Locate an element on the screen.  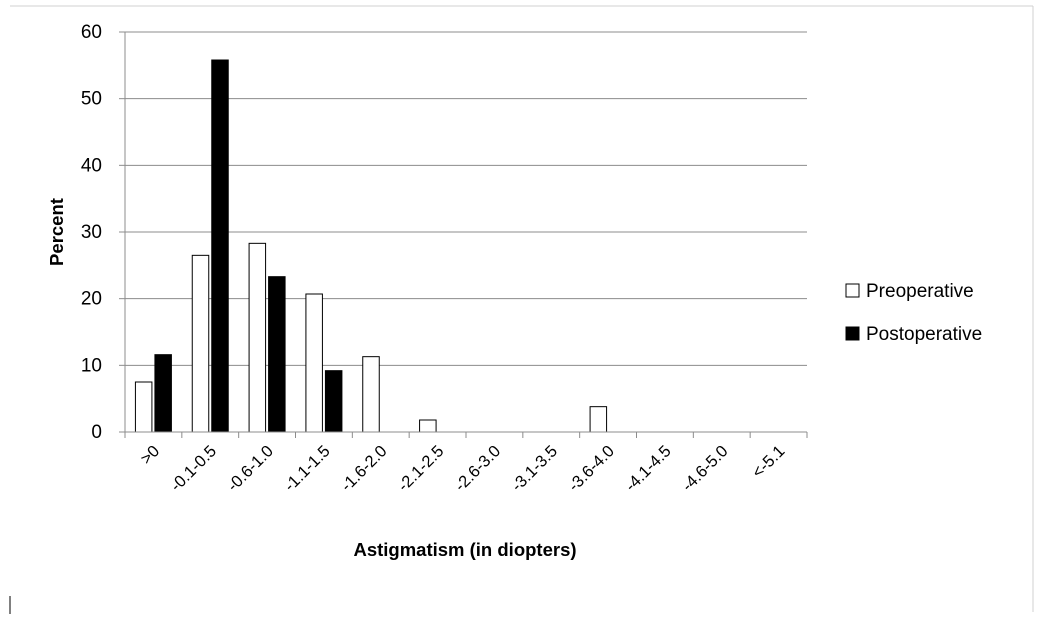
x-tick-label: -4.1-4.5 is located at coordinates (648, 468).